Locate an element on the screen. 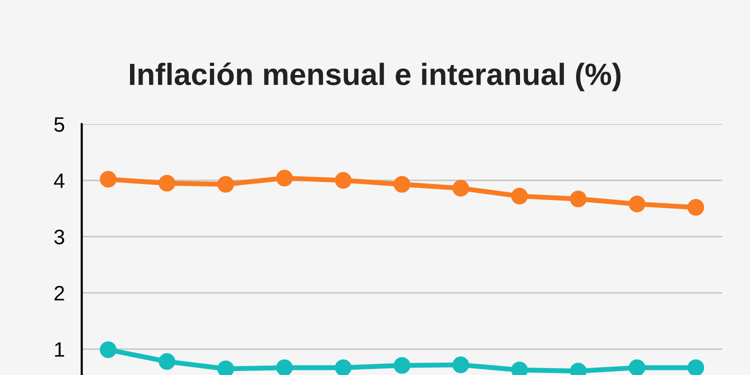 The height and width of the screenshot is (375, 750). y-tick-label: 5 is located at coordinates (59, 124).